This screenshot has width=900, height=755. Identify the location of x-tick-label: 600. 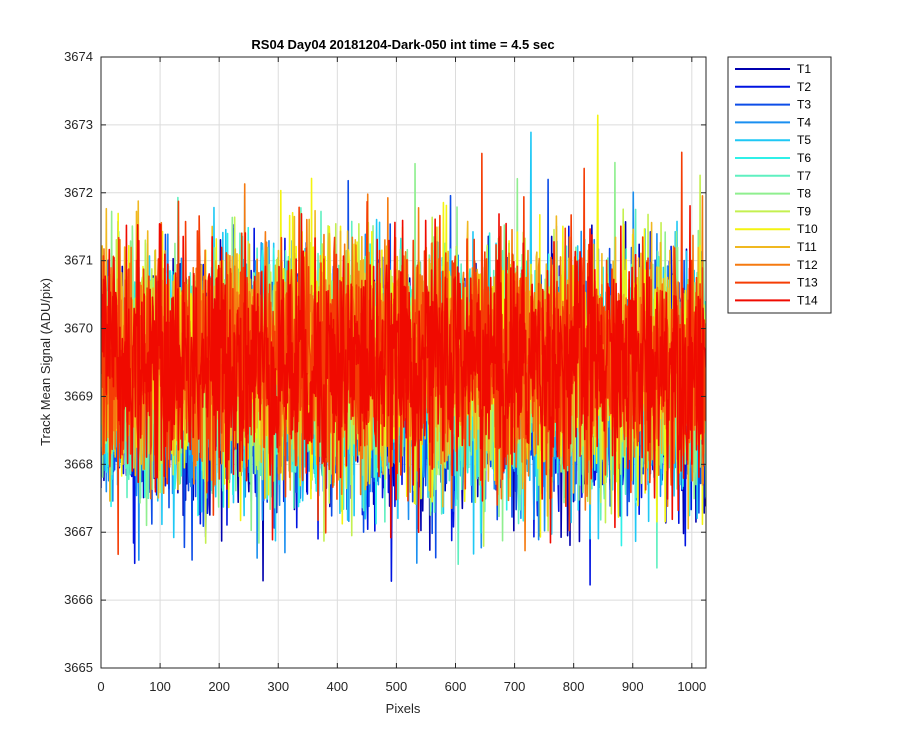
(456, 686).